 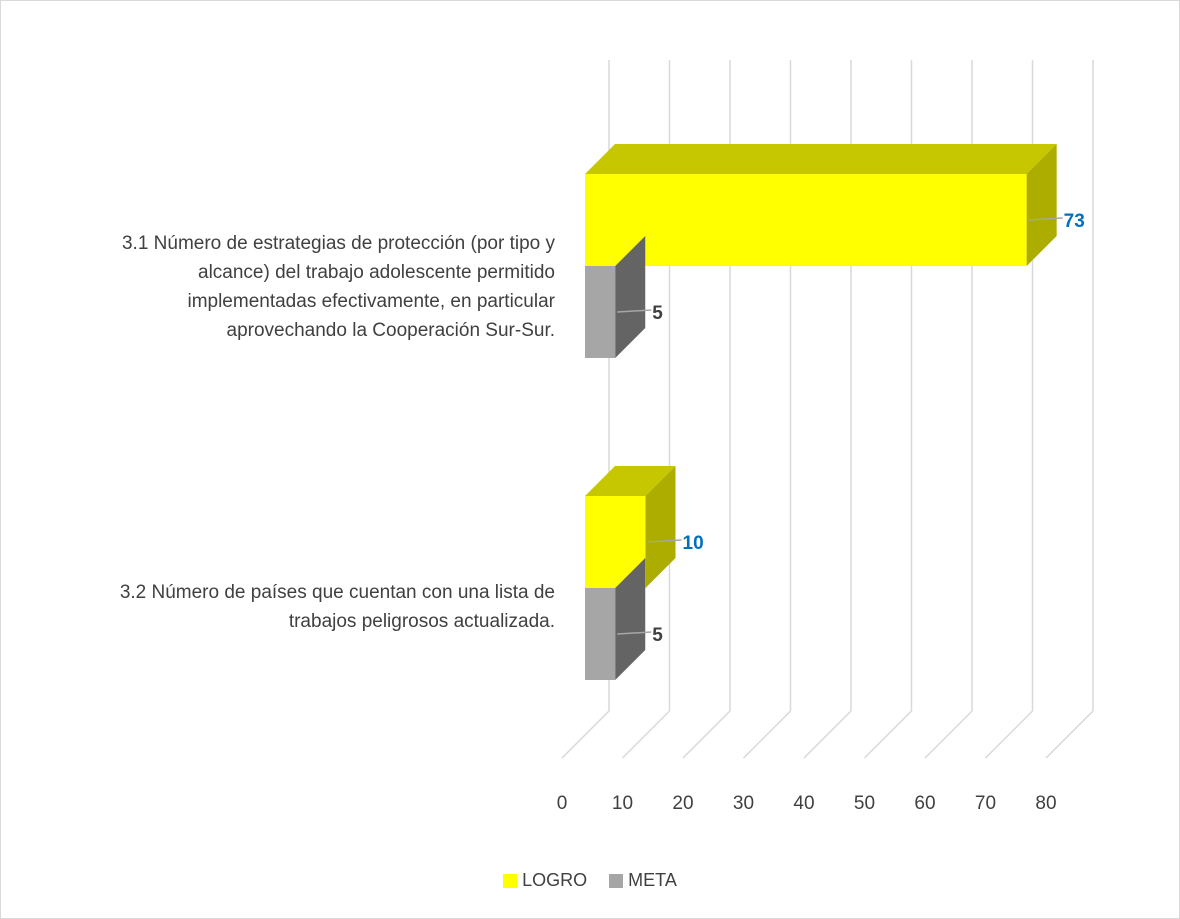 What do you see at coordinates (682, 803) in the screenshot?
I see `x-tick-label-20: 20` at bounding box center [682, 803].